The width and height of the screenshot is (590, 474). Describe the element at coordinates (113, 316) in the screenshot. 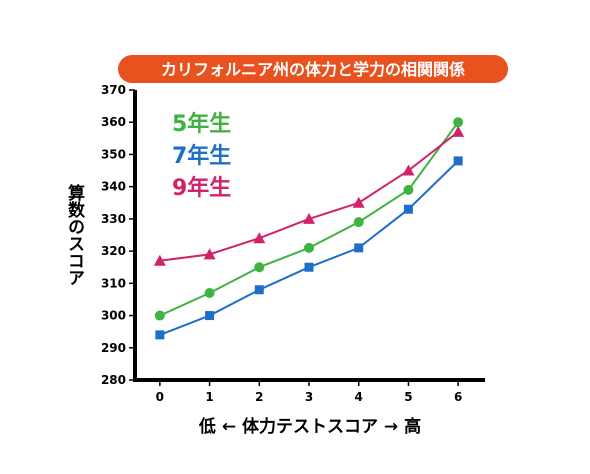

I see `y-tick-label-300: 300` at that location.